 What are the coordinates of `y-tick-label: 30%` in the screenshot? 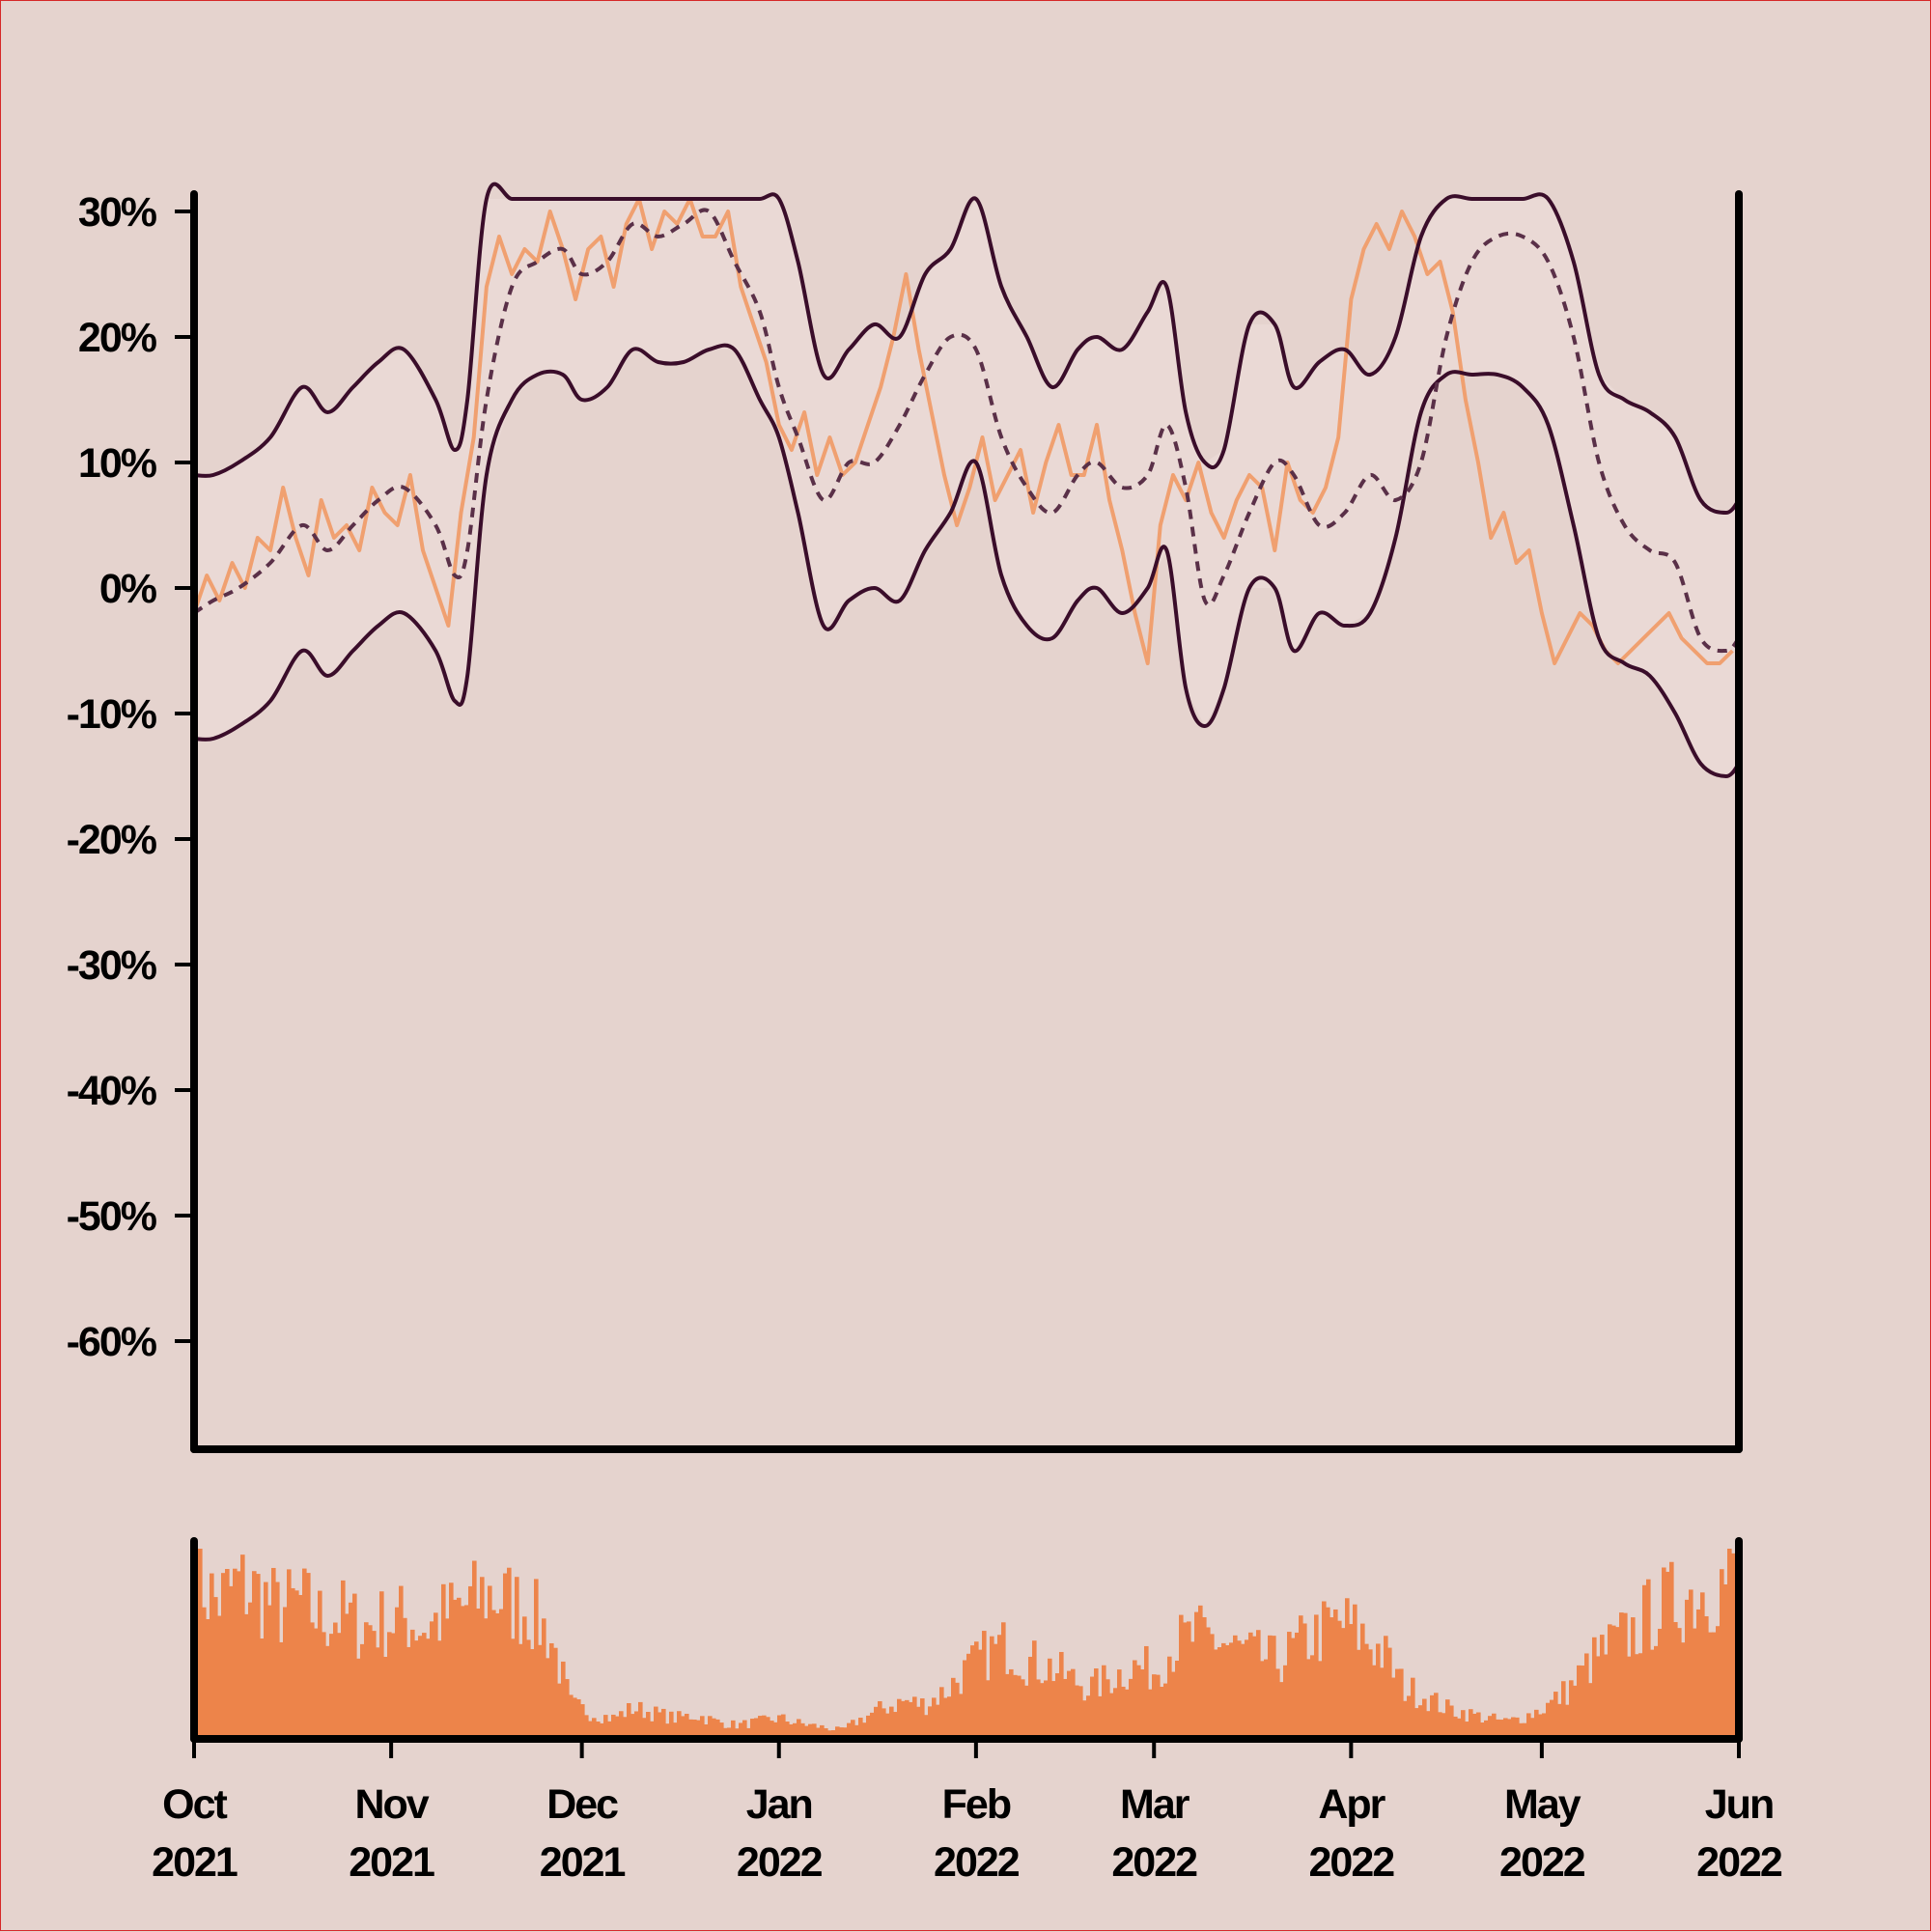 It's located at (117, 213).